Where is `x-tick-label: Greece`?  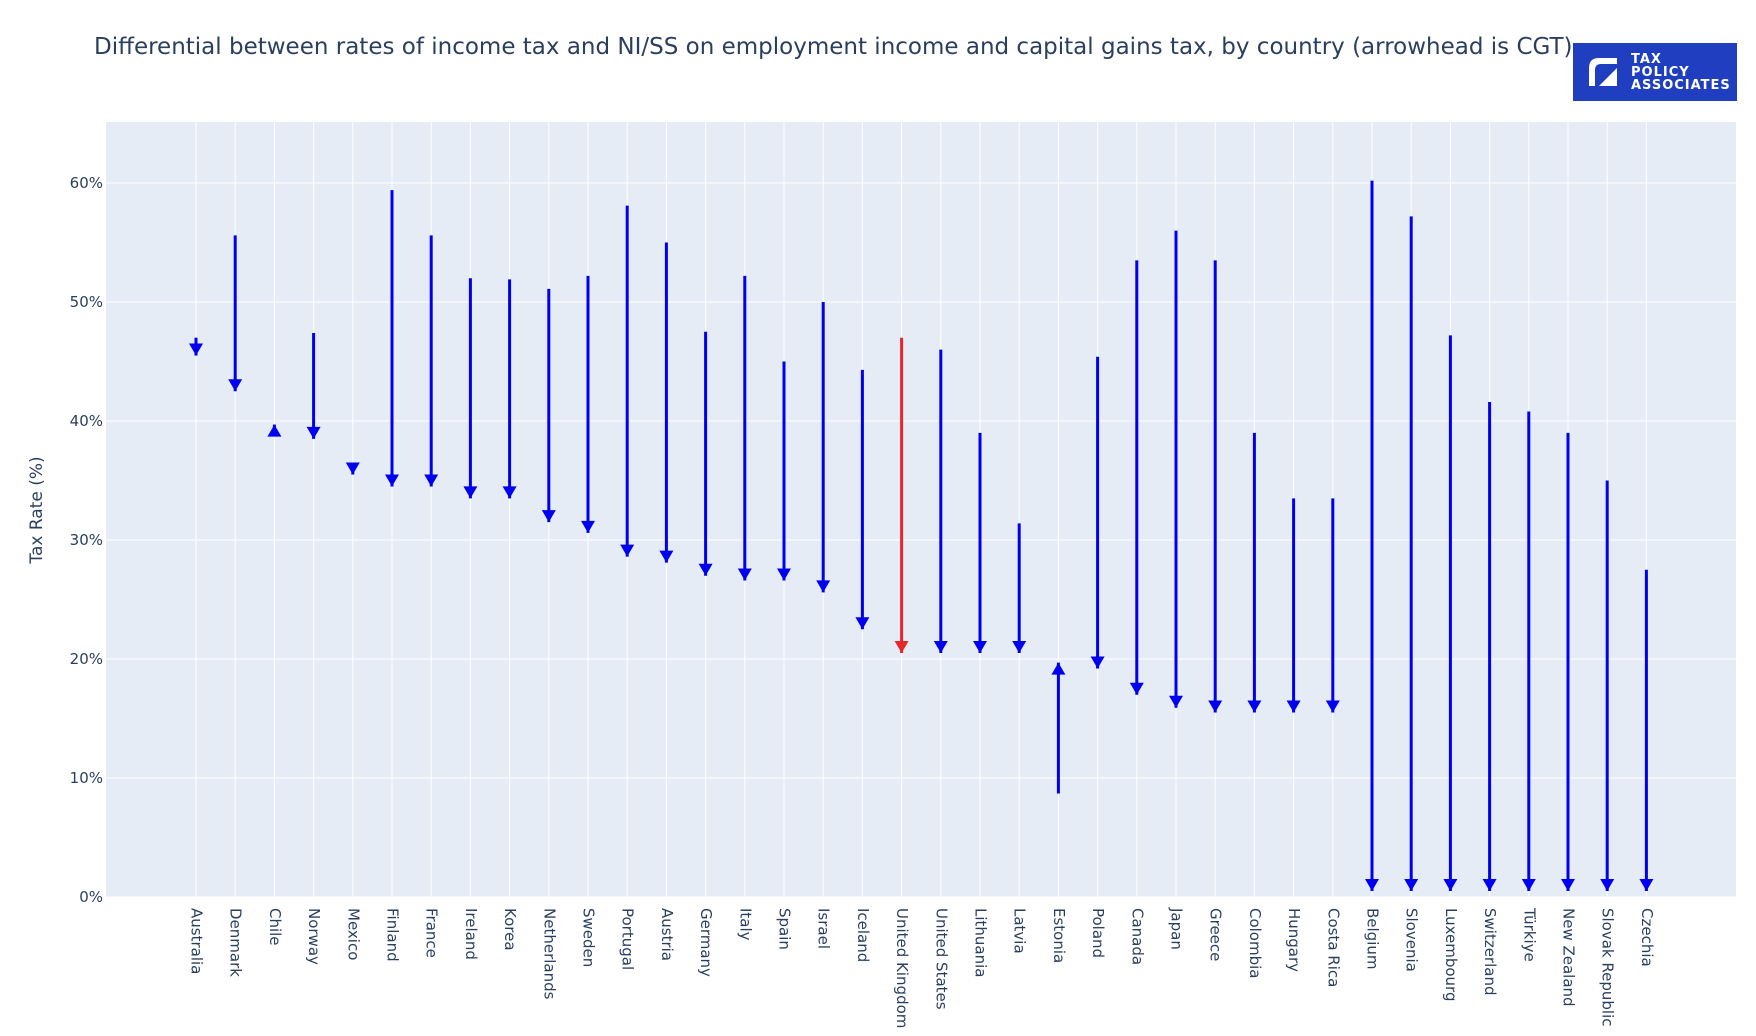 x-tick-label: Greece is located at coordinates (1216, 934).